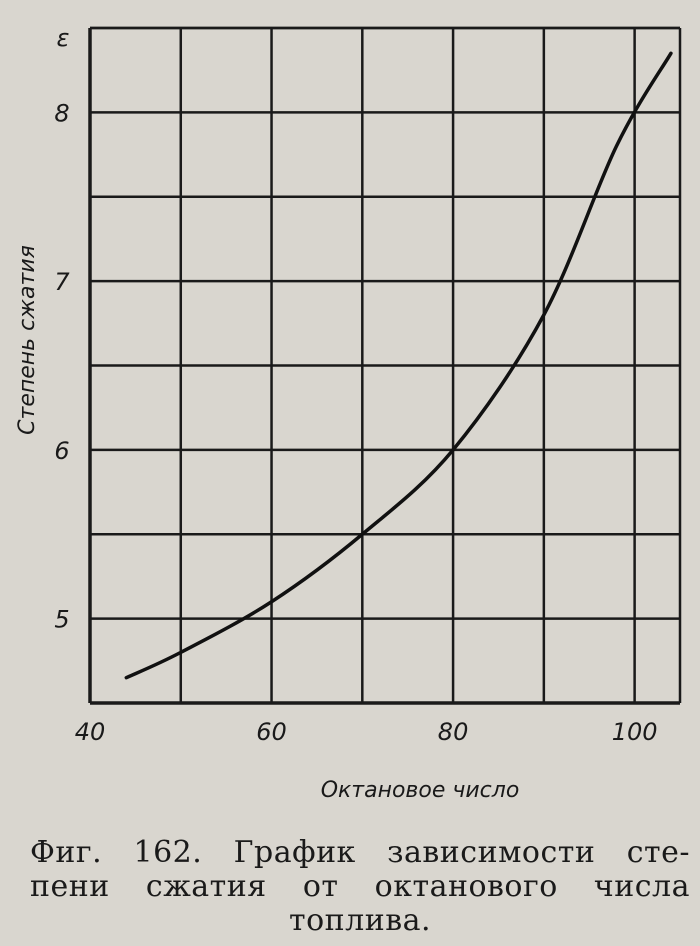  Describe the element at coordinates (61, 113) in the screenshot. I see `y-tick-label: 8` at that location.